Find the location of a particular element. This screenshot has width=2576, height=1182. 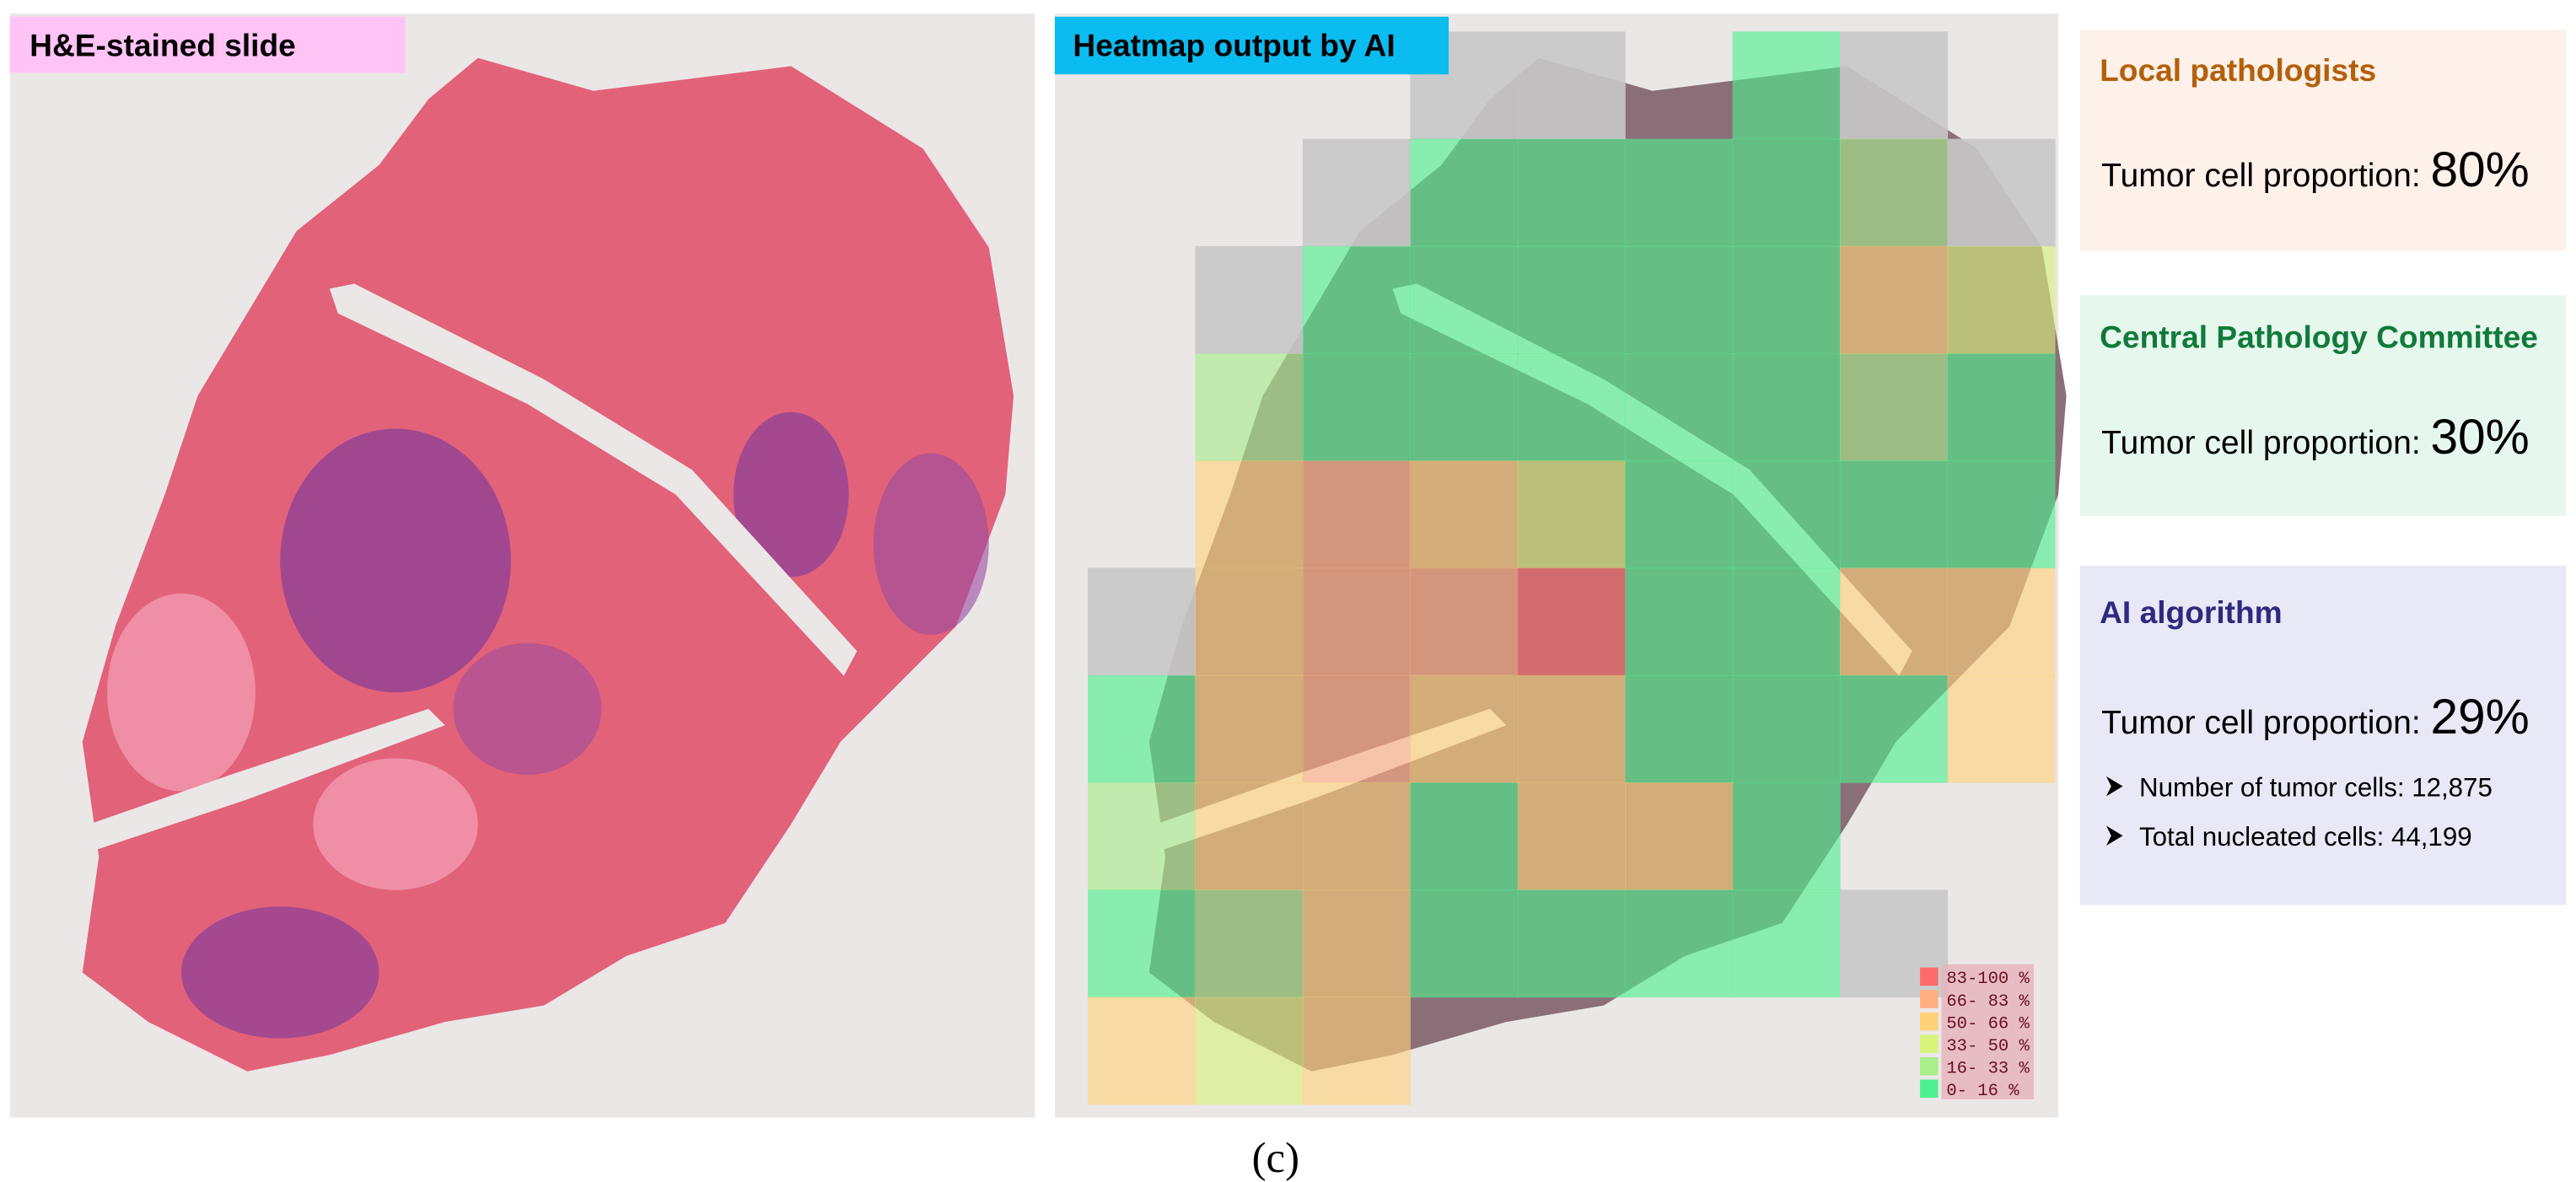

legend-label: 50- 66 % is located at coordinates (1988, 1024).